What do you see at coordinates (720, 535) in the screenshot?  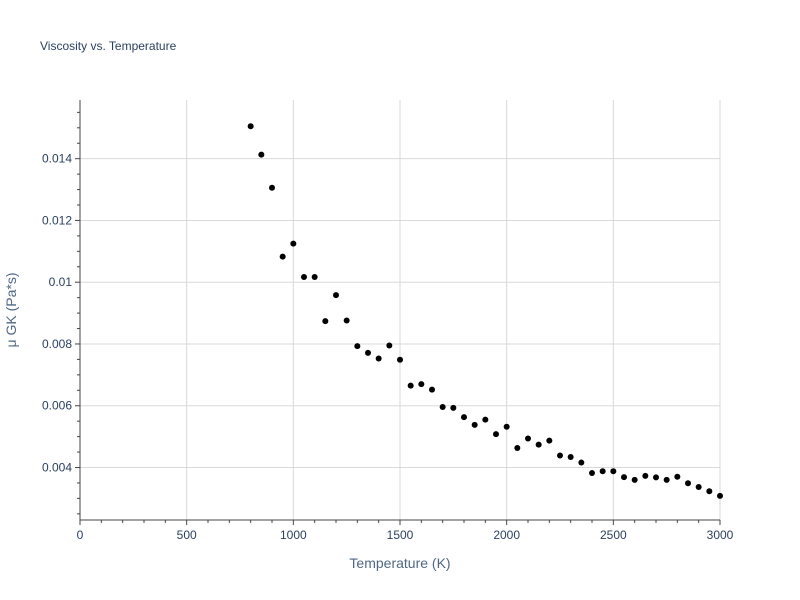 I see `x-tick-label: 3000` at bounding box center [720, 535].